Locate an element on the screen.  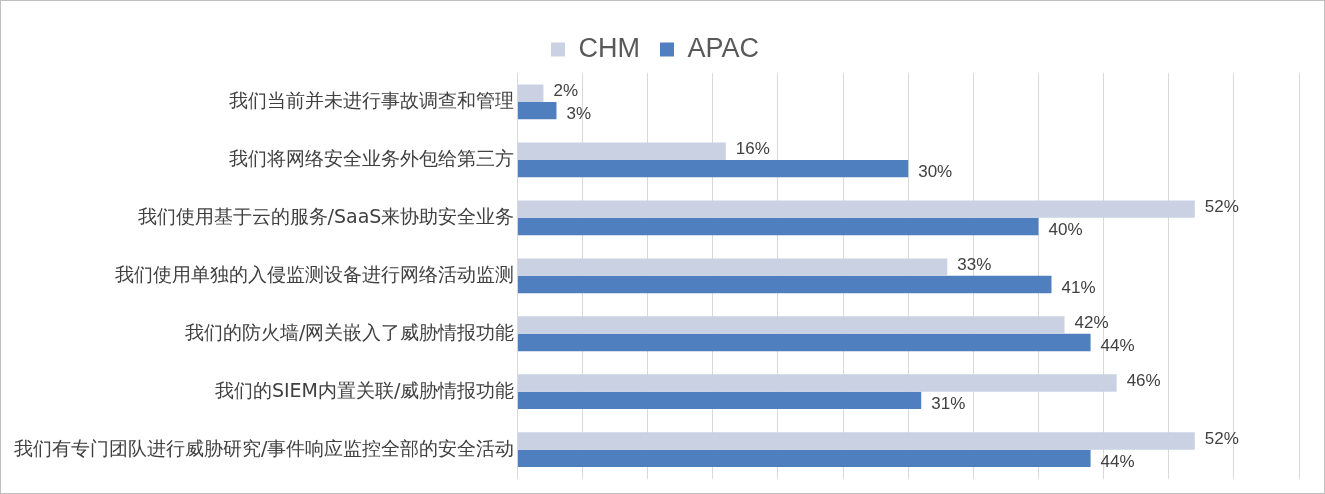
data-label: 42% is located at coordinates (1091, 322).